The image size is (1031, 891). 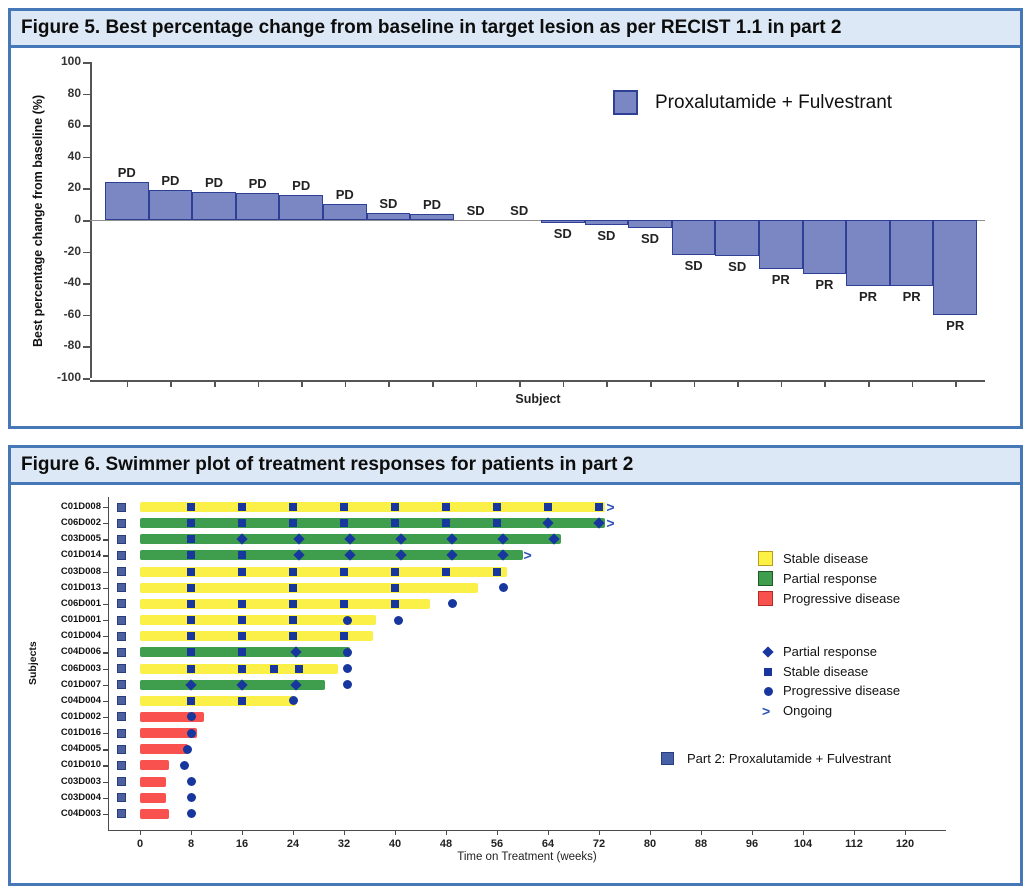 What do you see at coordinates (826, 558) in the screenshot?
I see `legend-label-stable: Stable disease` at bounding box center [826, 558].